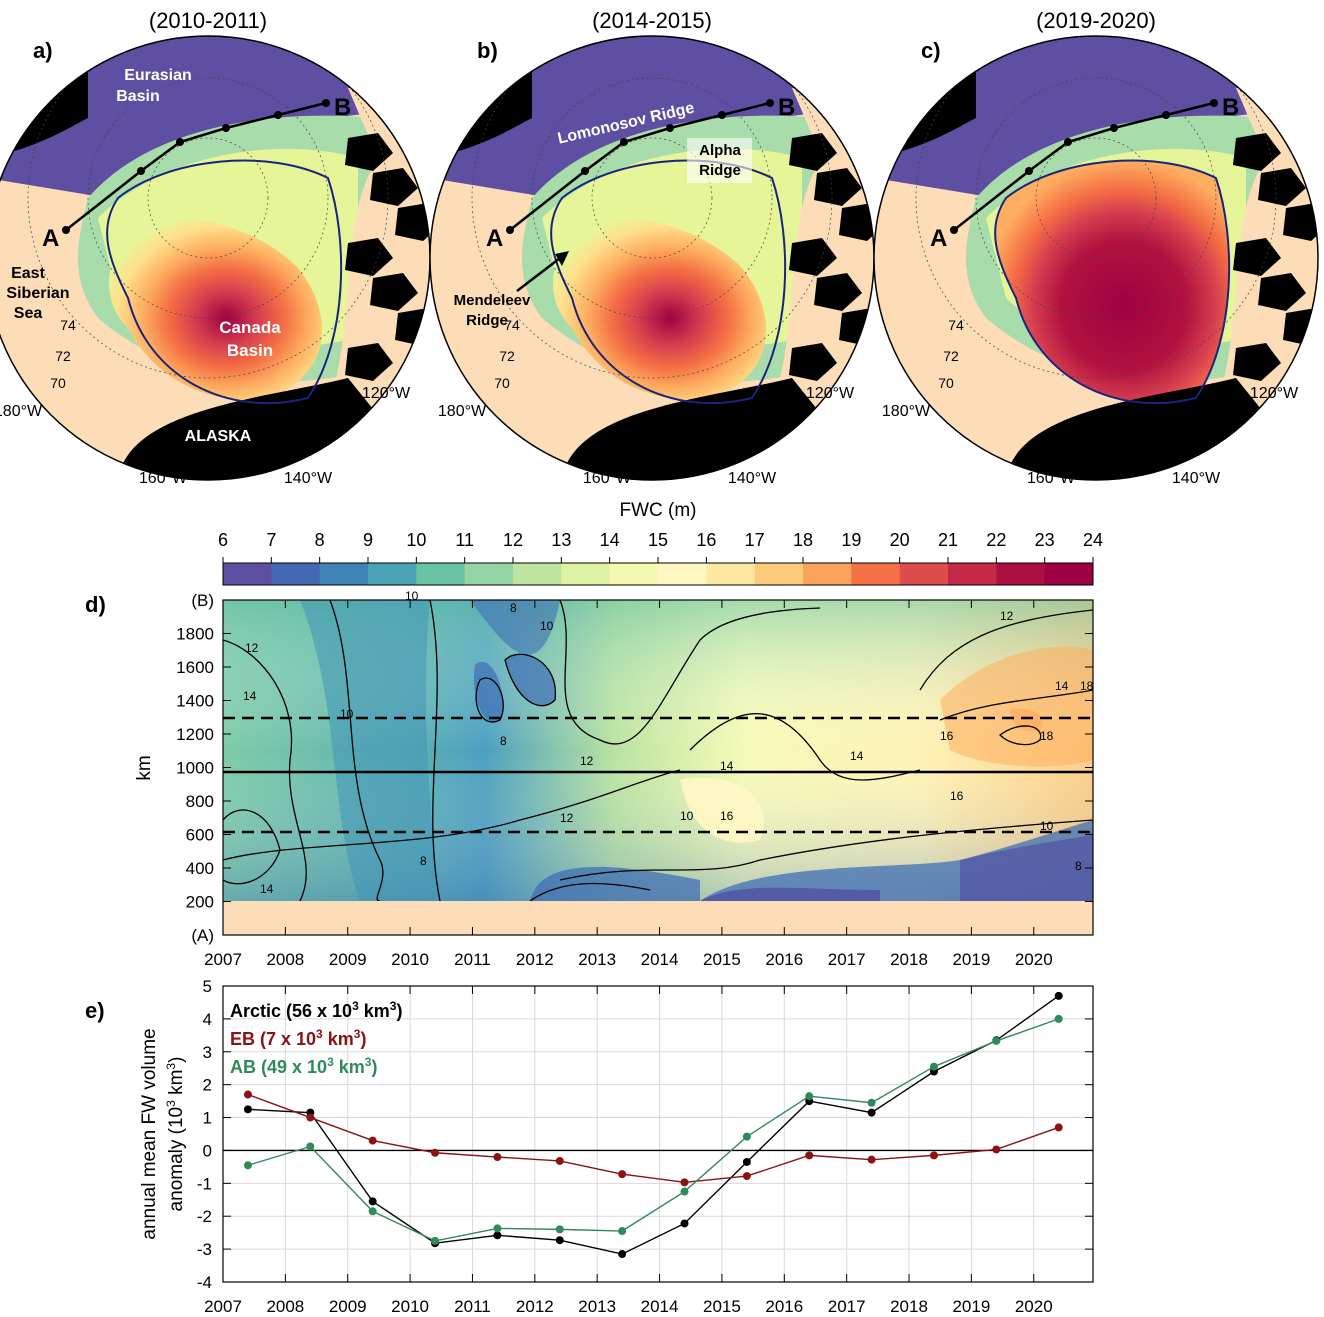 The width and height of the screenshot is (1324, 1317). What do you see at coordinates (658, 918) in the screenshot?
I see `land-band` at bounding box center [658, 918].